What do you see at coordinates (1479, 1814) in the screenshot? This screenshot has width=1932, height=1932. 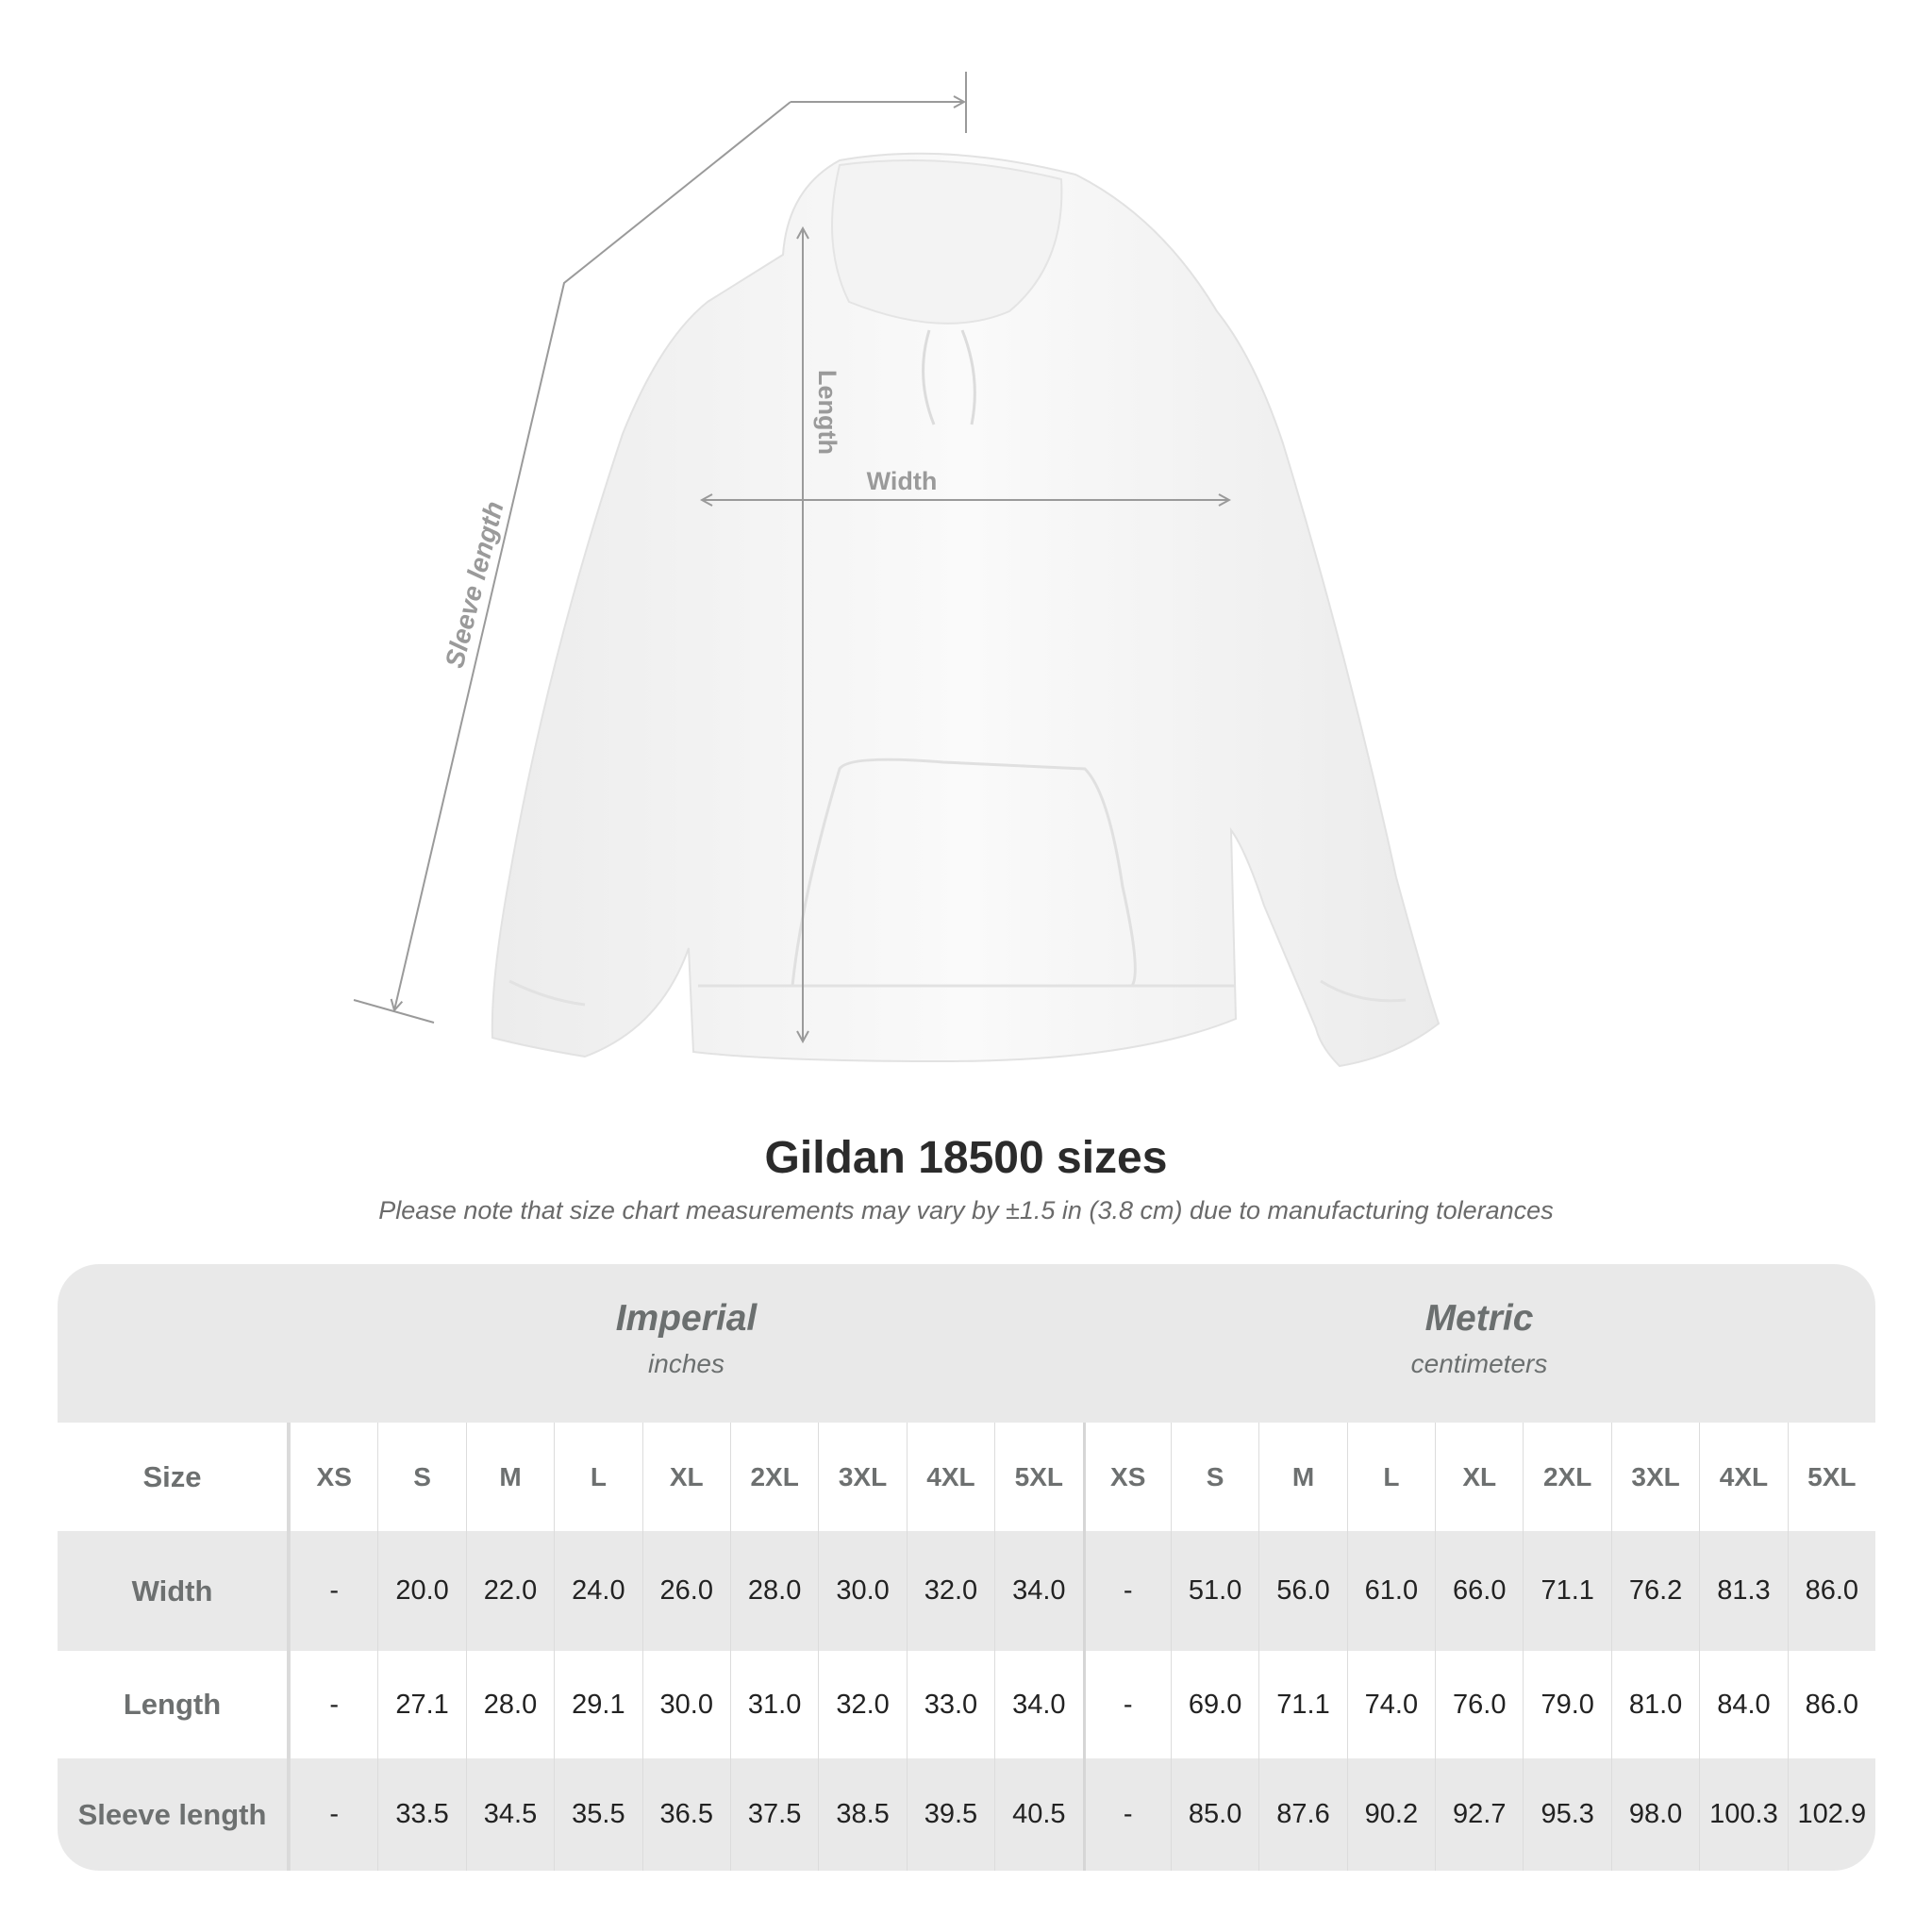 I see `metric-value-cell: 92.7` at bounding box center [1479, 1814].